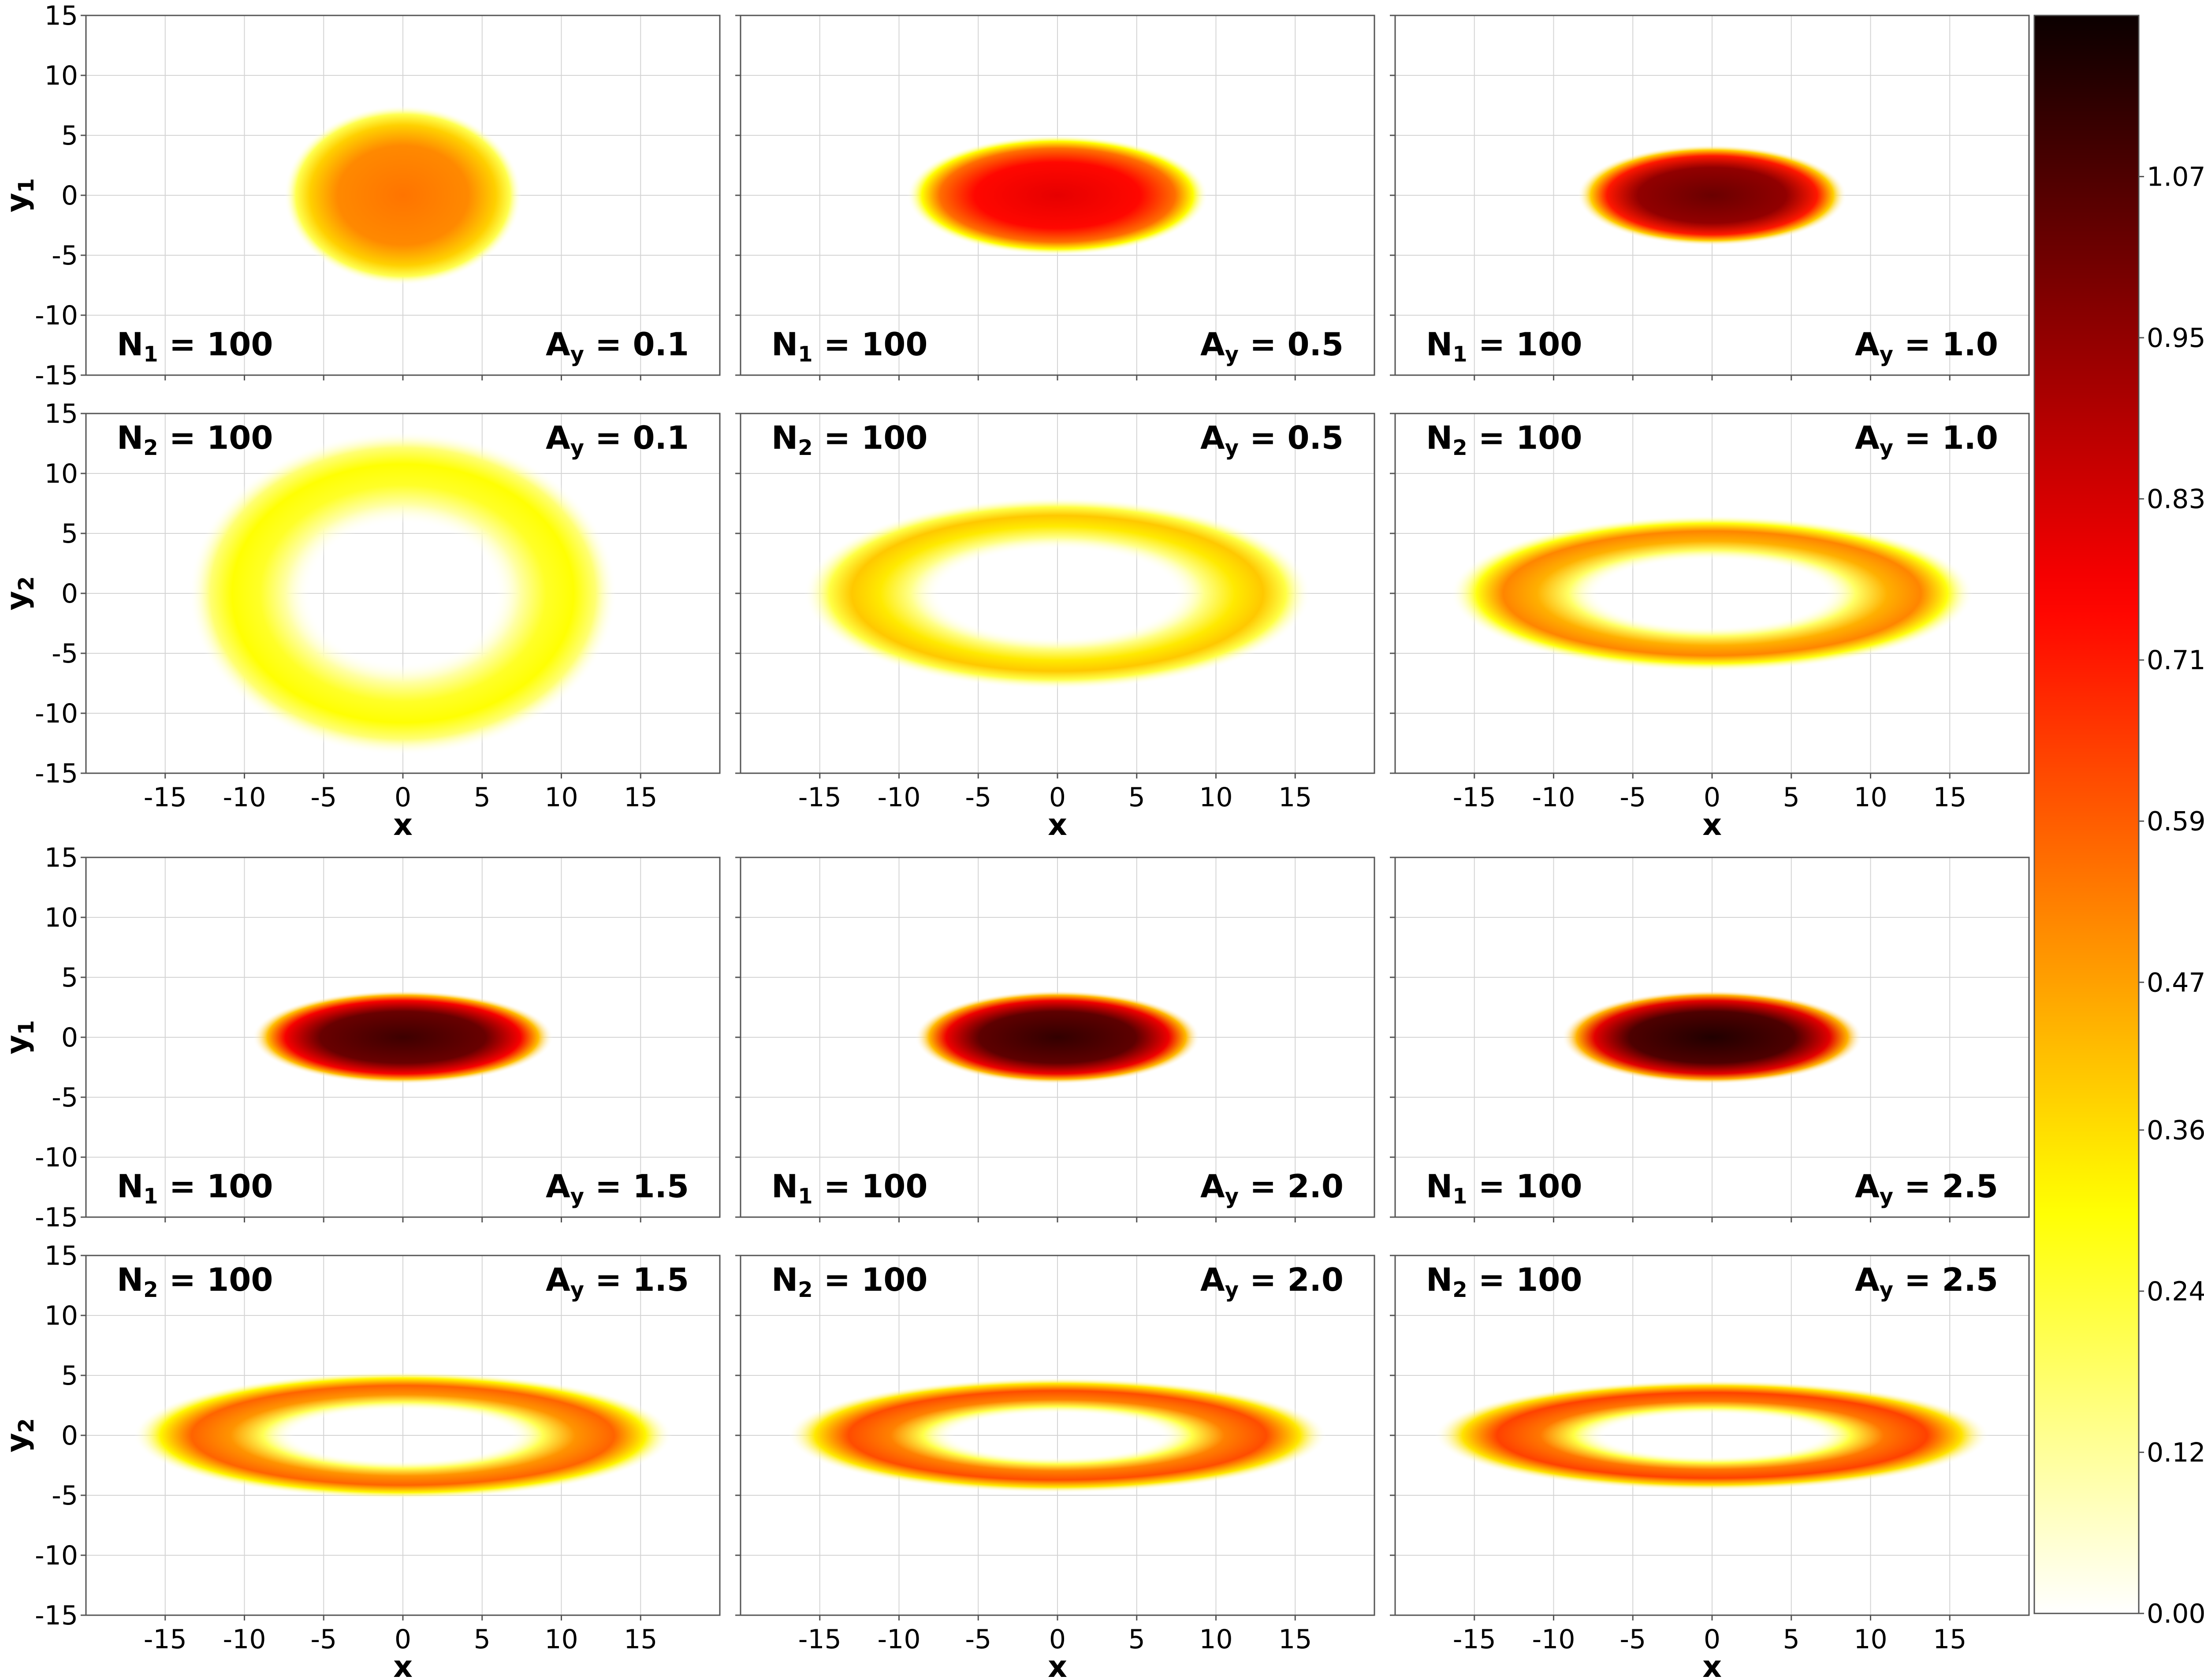 This screenshot has width=2204, height=1680. I want to click on colorbar-gradient, so click(2086, 814).